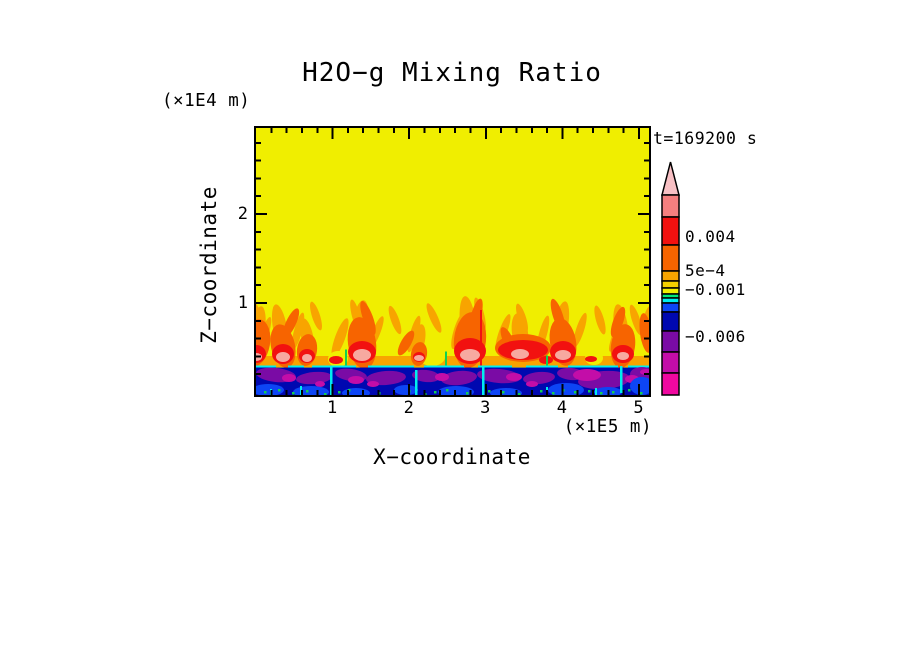 The height and width of the screenshot is (654, 904). I want to click on x-axis-title: X−coordinate, so click(452, 457).